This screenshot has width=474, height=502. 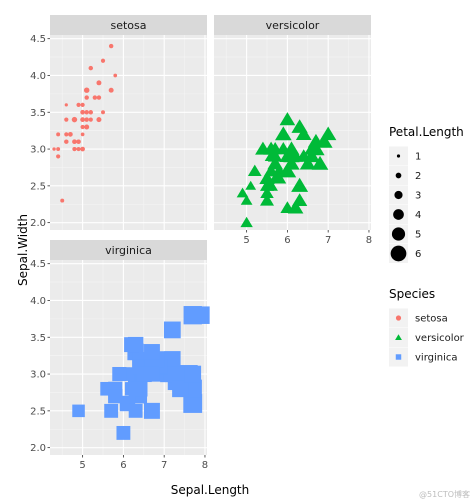 What do you see at coordinates (210, 490) in the screenshot?
I see `x-axis-title: Sepal.Length` at bounding box center [210, 490].